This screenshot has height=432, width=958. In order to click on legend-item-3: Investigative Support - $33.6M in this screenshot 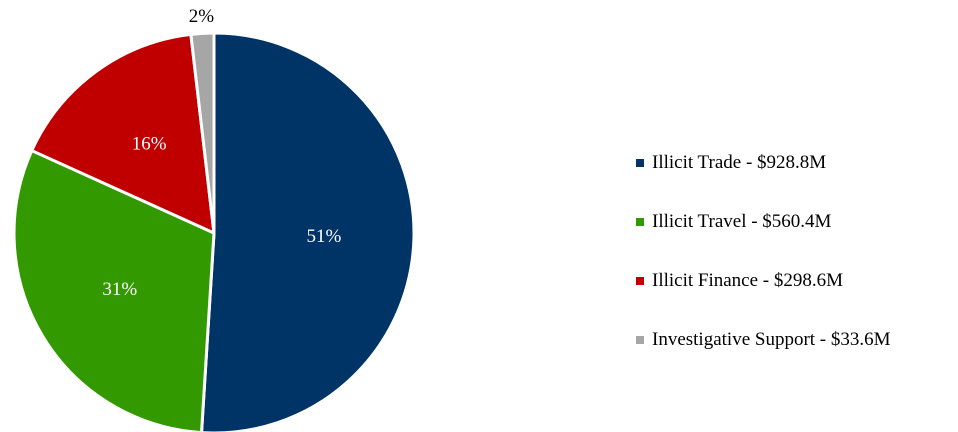, I will do `click(763, 340)`.